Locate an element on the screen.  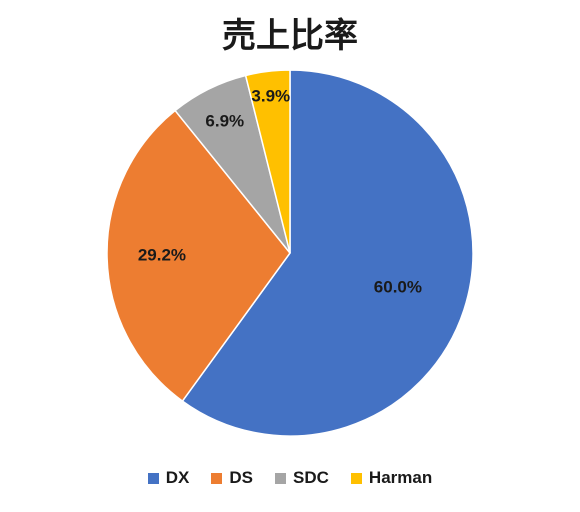
data-label-dx: 60.0% is located at coordinates (398, 287).